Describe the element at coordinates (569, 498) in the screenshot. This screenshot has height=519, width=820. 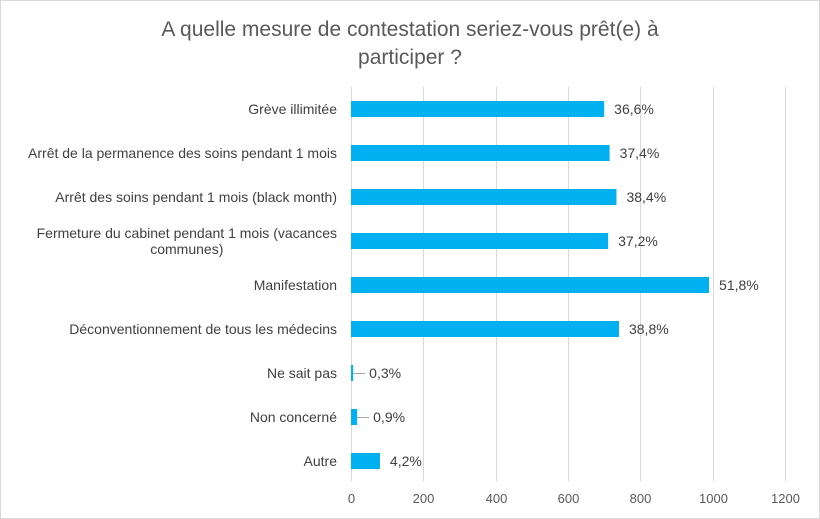
I see `x-tick-label: 600` at that location.